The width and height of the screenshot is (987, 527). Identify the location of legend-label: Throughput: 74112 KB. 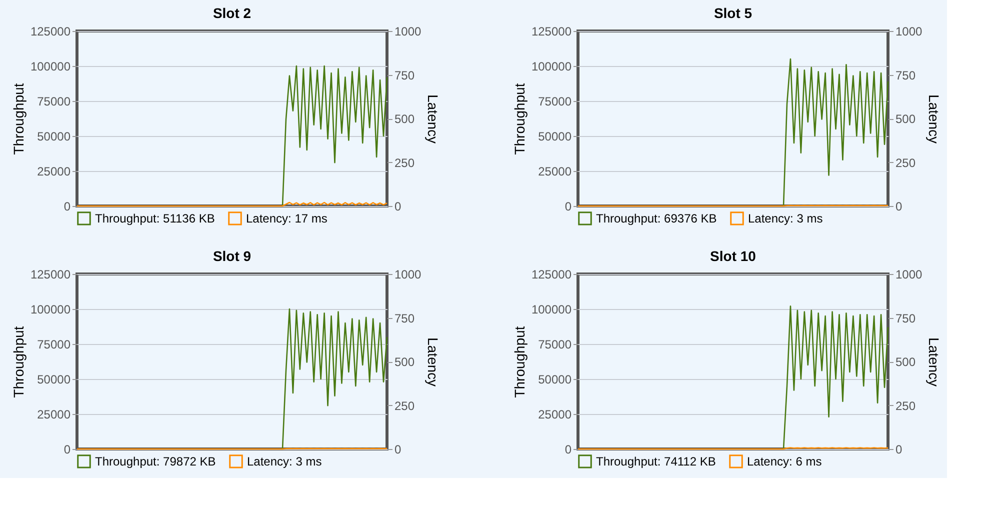
(656, 461).